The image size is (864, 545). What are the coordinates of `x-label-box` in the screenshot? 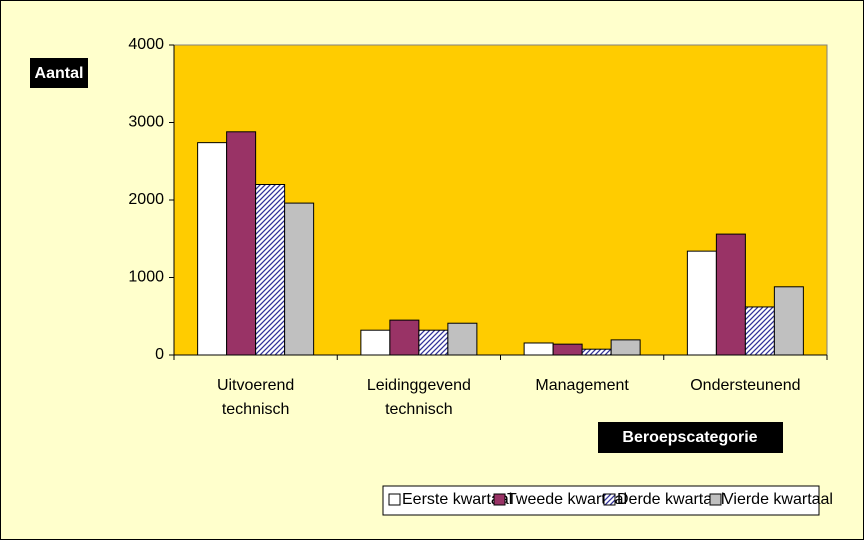 It's located at (690, 437).